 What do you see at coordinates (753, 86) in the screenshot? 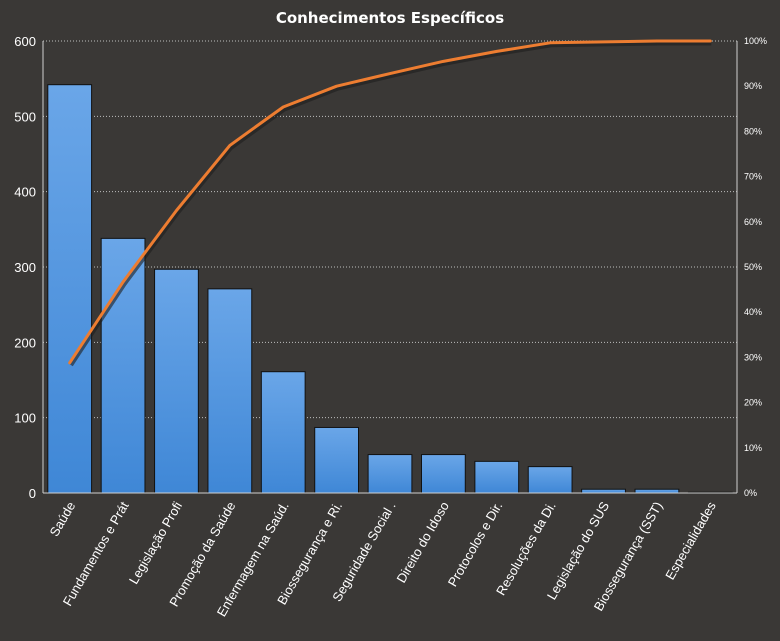
I see `y2-tick-label: 90%` at bounding box center [753, 86].